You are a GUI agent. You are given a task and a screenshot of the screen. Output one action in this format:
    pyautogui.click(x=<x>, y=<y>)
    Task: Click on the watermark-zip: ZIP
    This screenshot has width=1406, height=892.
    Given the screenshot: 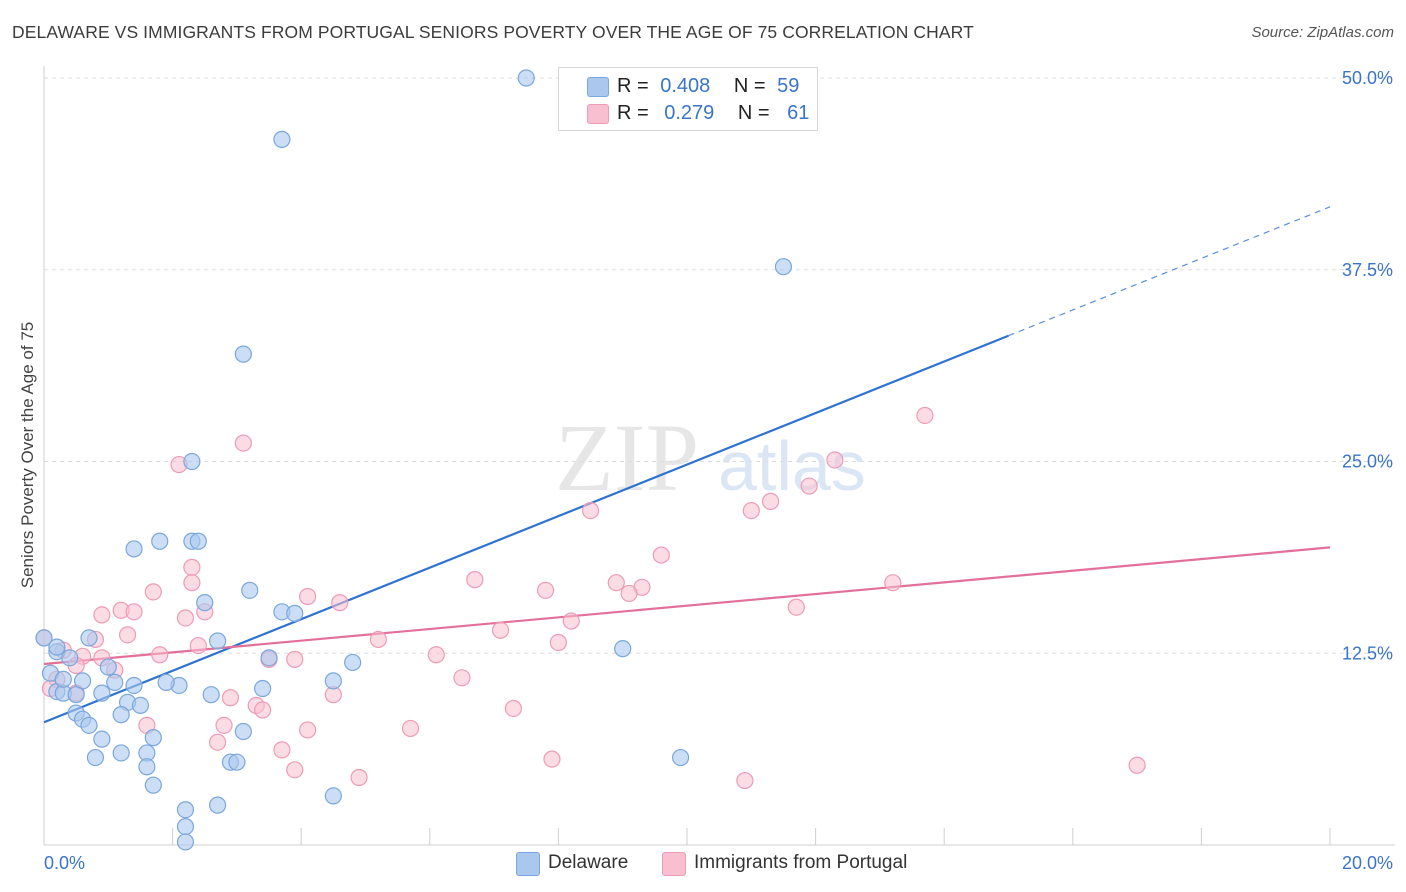 What is the action you would take?
    pyautogui.click(x=627, y=457)
    